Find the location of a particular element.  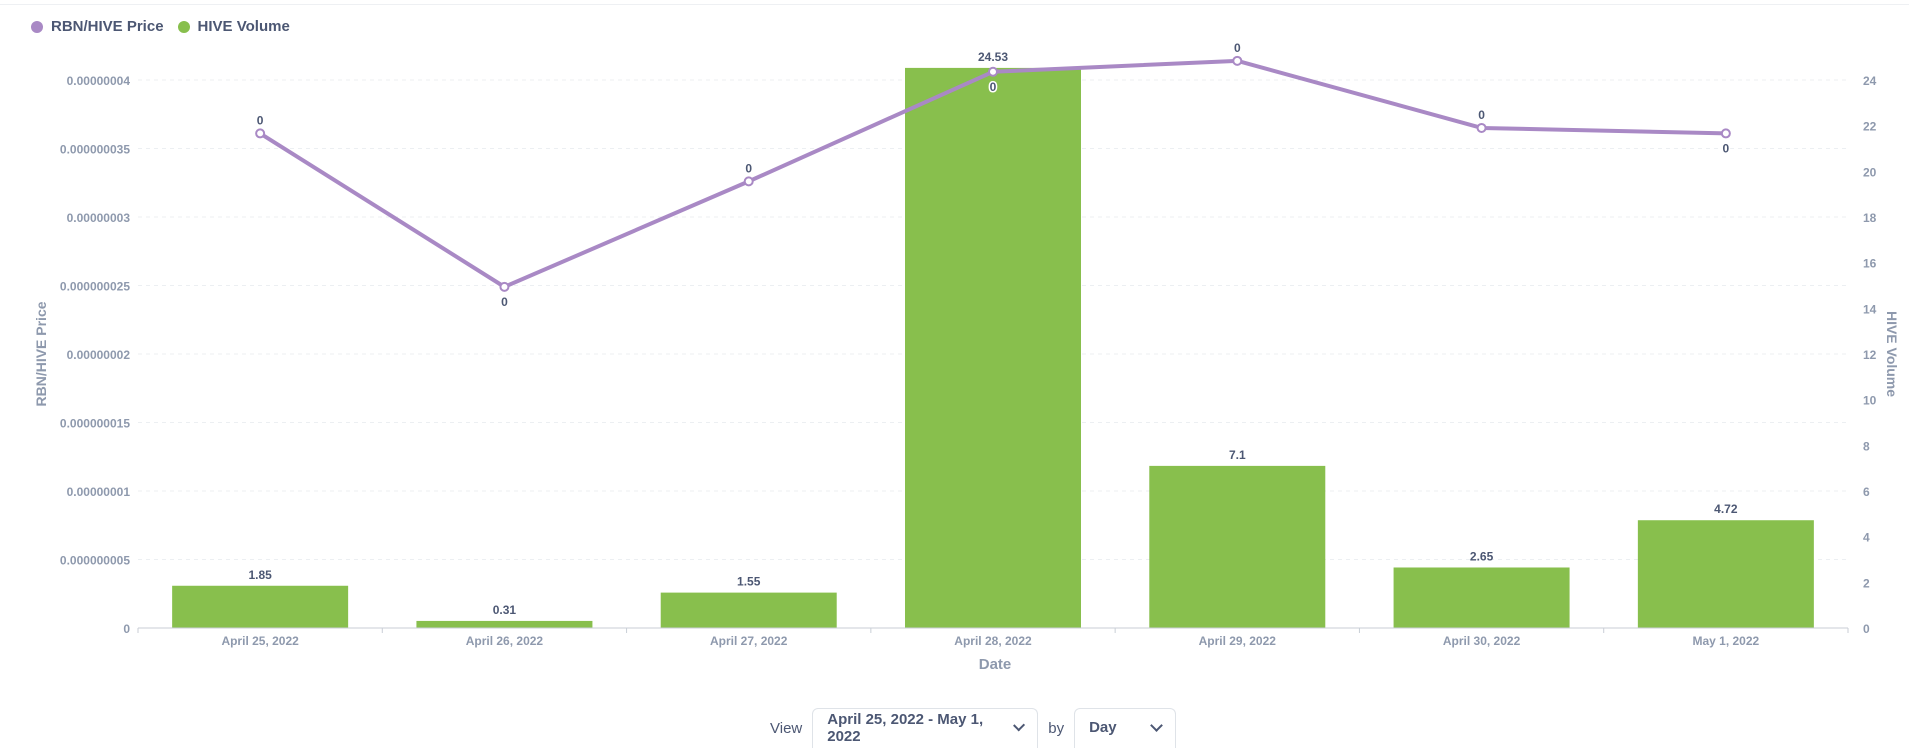

y-right-tick-label: 8 is located at coordinates (1866, 446).